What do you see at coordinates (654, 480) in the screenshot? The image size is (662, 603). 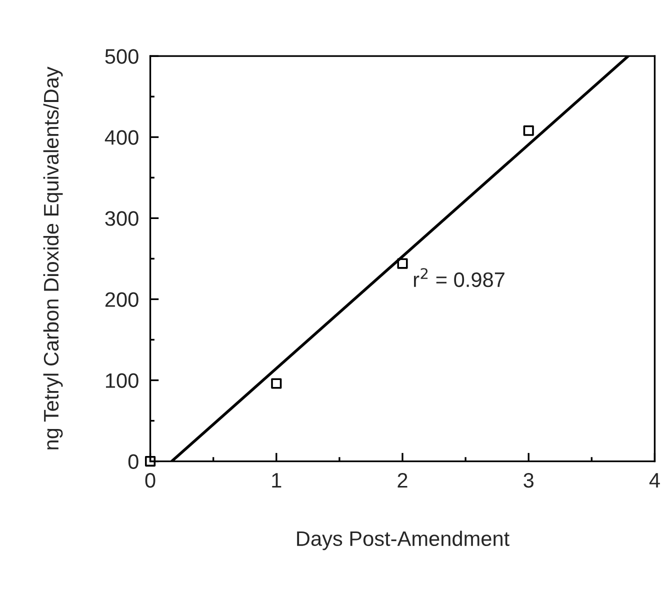 I see `x-tick-label: 4` at bounding box center [654, 480].